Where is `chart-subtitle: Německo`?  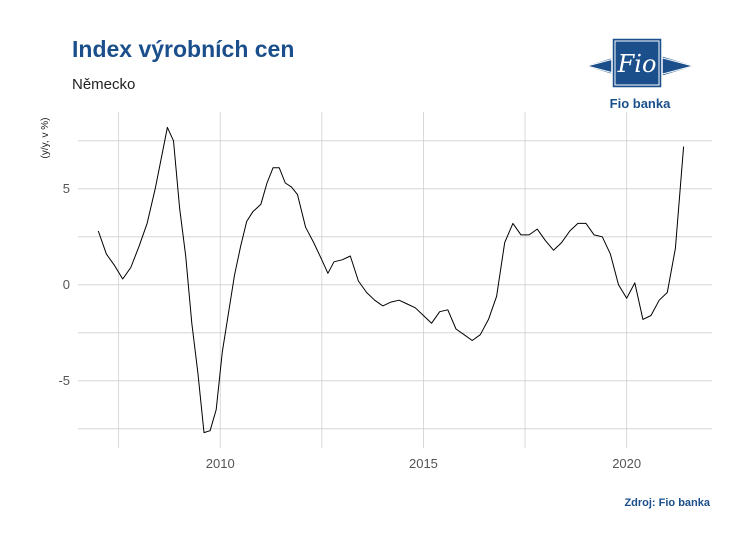 chart-subtitle: Německo is located at coordinates (104, 84).